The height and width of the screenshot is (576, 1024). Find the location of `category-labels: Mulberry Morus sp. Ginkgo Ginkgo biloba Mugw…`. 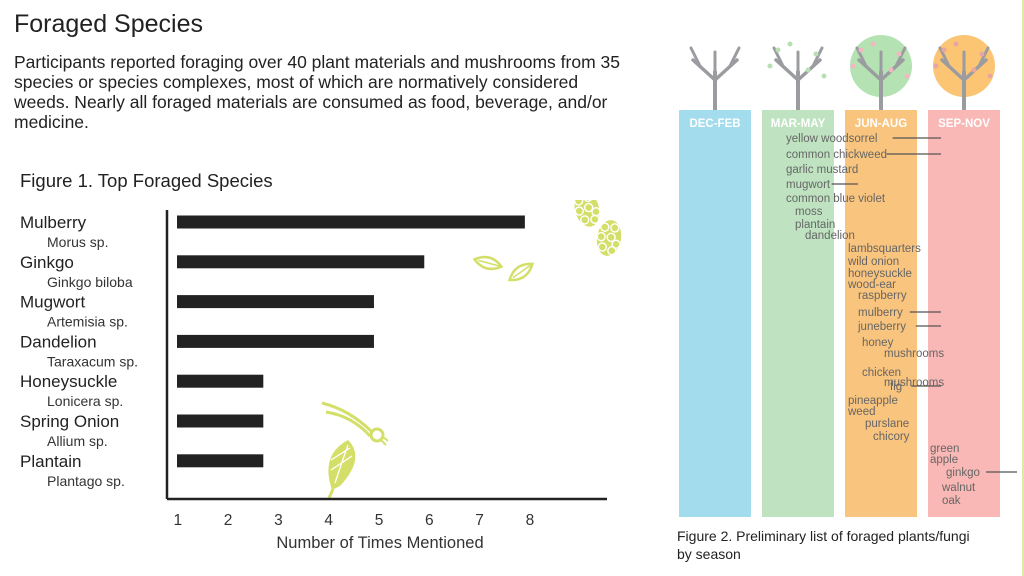

category-labels: Mulberry Morus sp. Ginkgo Ginkgo biloba Mugw… is located at coordinates (79, 351).